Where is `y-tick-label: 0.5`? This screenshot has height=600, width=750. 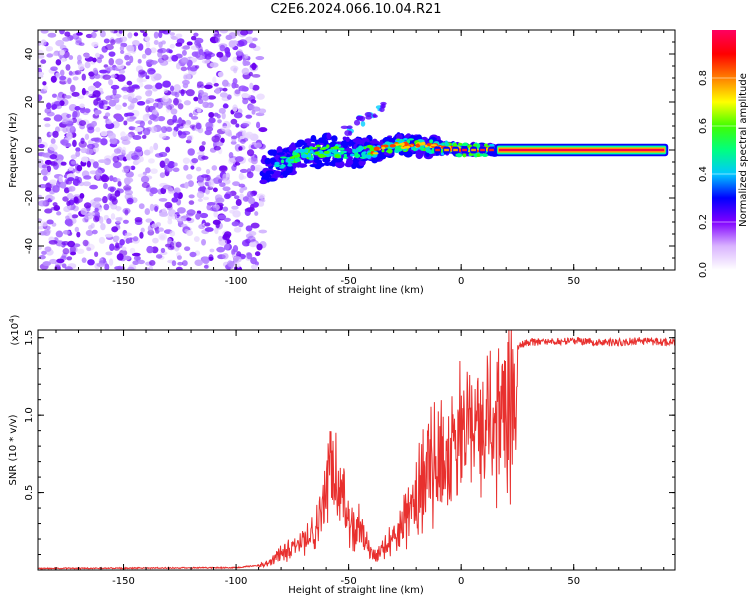
y-tick-label: 0.5 is located at coordinates (29, 493).